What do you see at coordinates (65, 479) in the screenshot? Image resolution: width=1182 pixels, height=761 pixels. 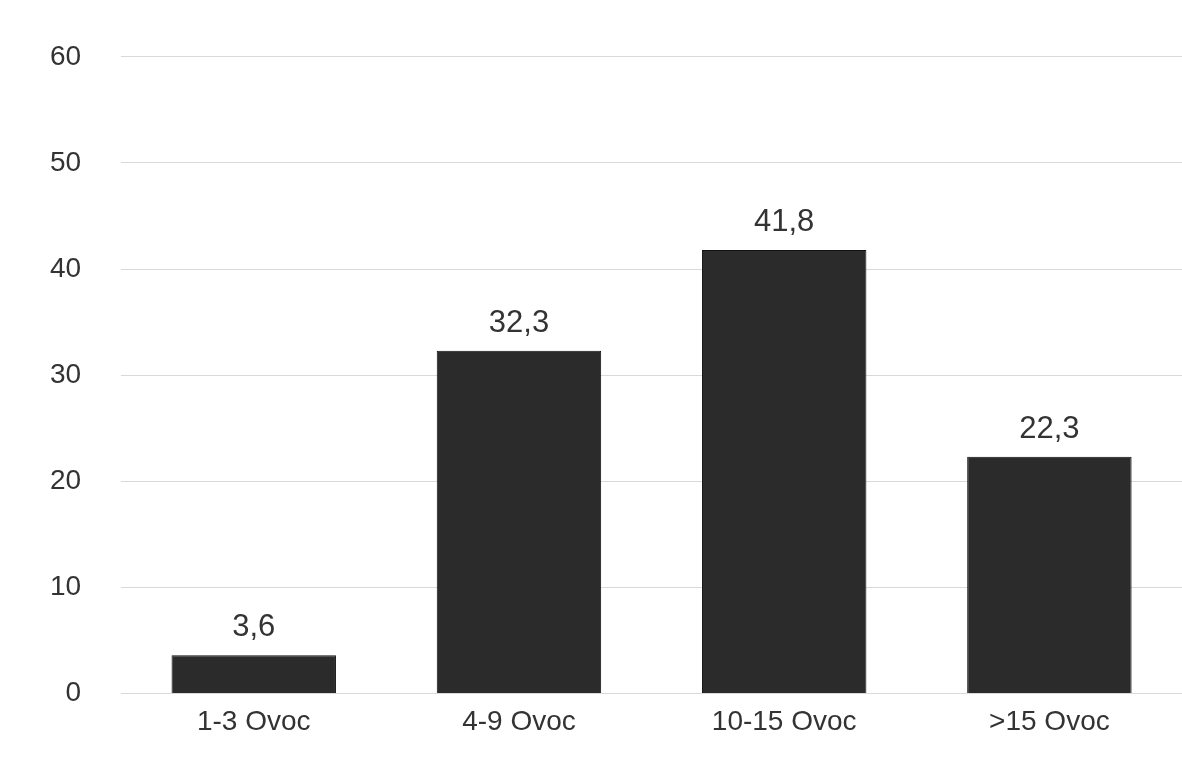 I see `y-tick-label: 20` at bounding box center [65, 479].